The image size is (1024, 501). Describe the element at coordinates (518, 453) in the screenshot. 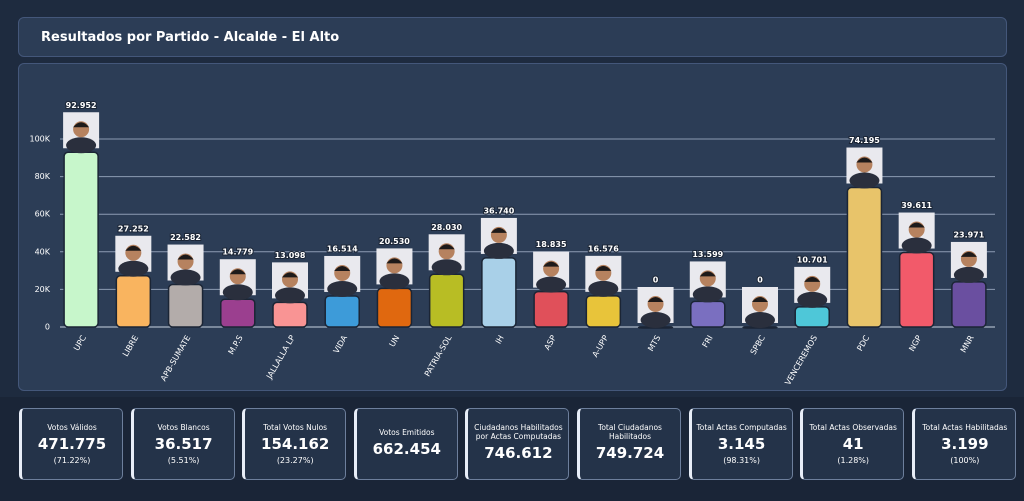

I see `card-value: 746.612` at that location.